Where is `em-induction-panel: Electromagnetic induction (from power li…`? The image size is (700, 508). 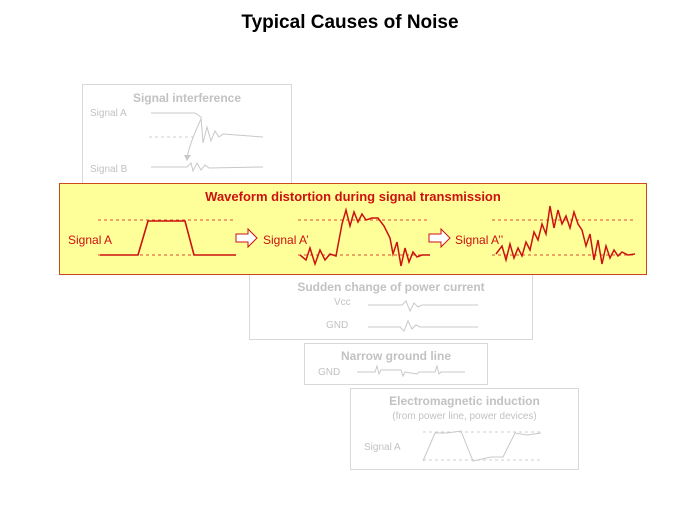
em-induction-panel: Electromagnetic induction (from power li… is located at coordinates (464, 429).